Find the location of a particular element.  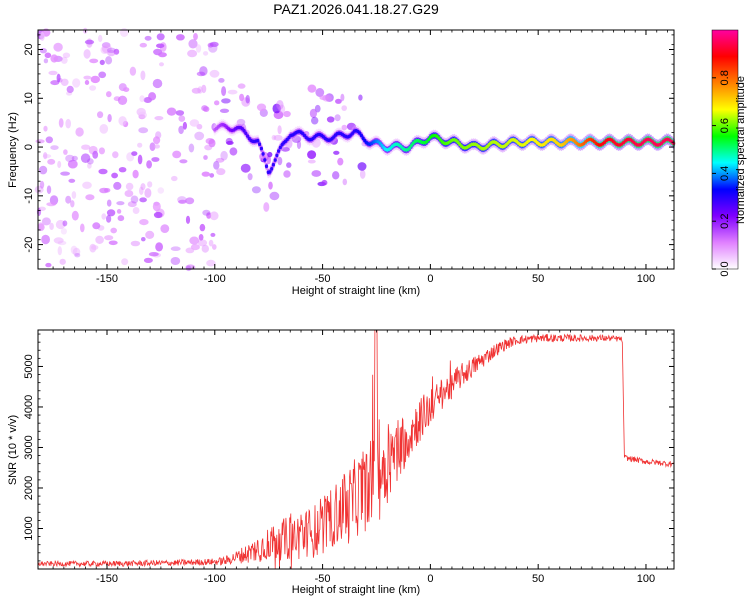

y-tick-label: 1000 is located at coordinates (29, 528).